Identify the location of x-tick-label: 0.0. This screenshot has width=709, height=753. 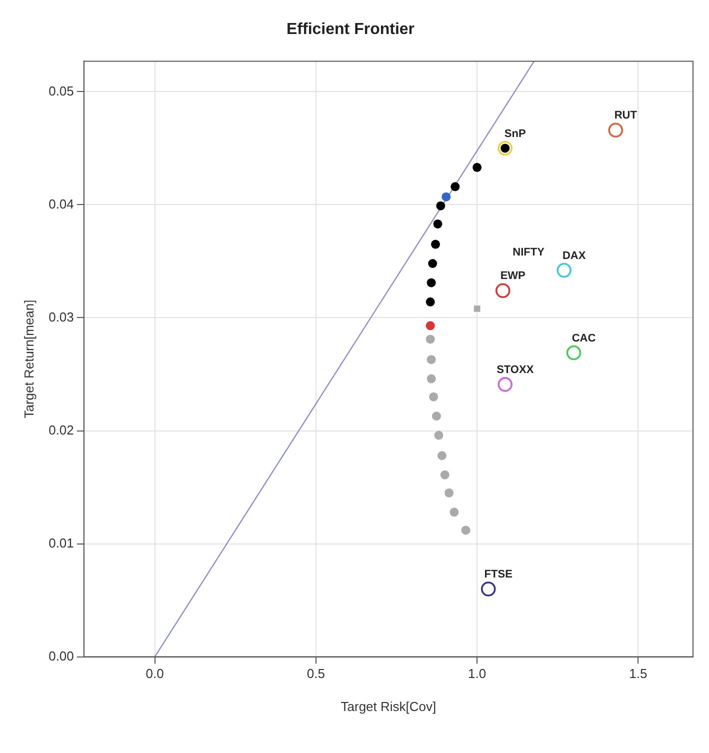
(155, 674).